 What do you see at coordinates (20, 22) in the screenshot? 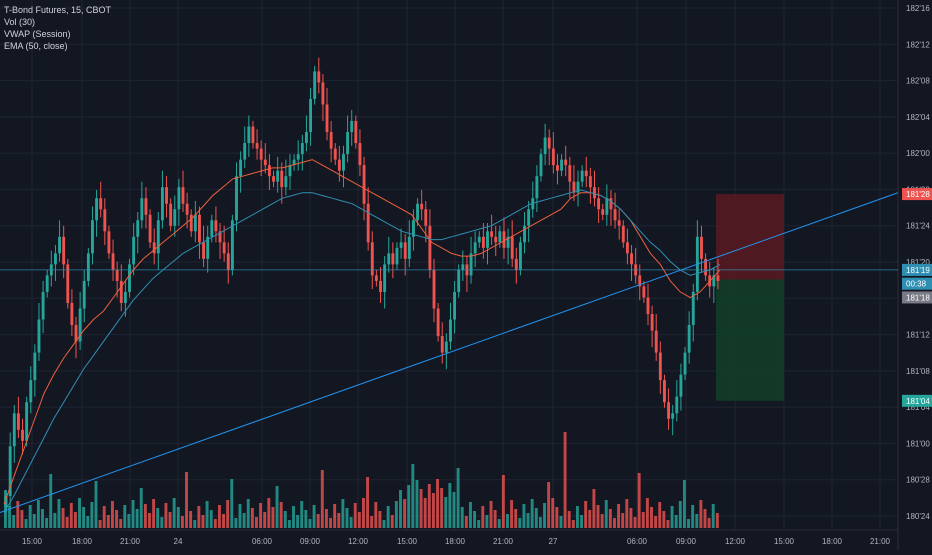
I see `legend-volume: Vol (30)` at bounding box center [20, 22].